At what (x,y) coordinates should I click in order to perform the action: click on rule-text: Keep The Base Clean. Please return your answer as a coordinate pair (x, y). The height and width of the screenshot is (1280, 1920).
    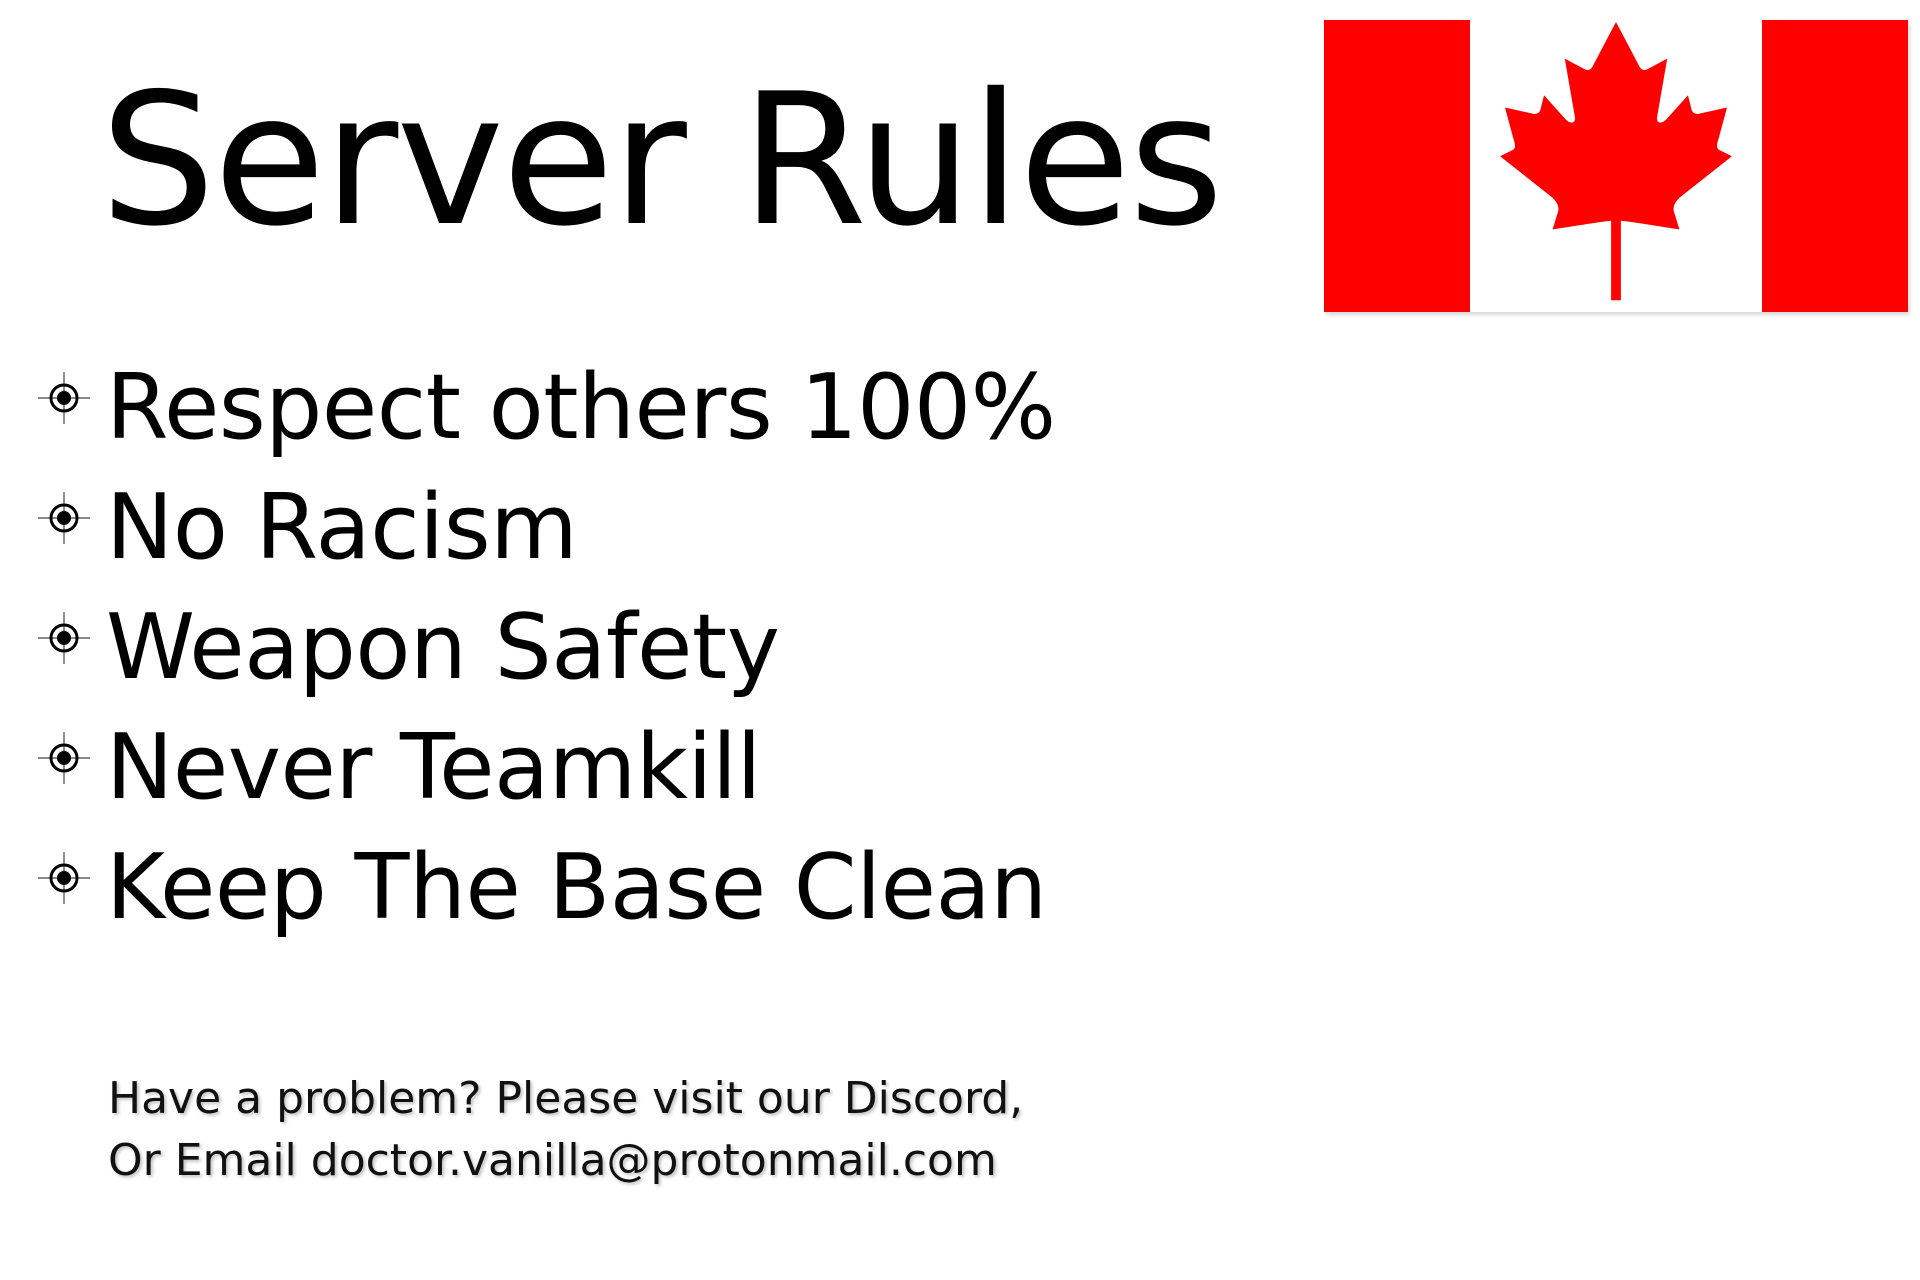
    Looking at the image, I should click on (576, 887).